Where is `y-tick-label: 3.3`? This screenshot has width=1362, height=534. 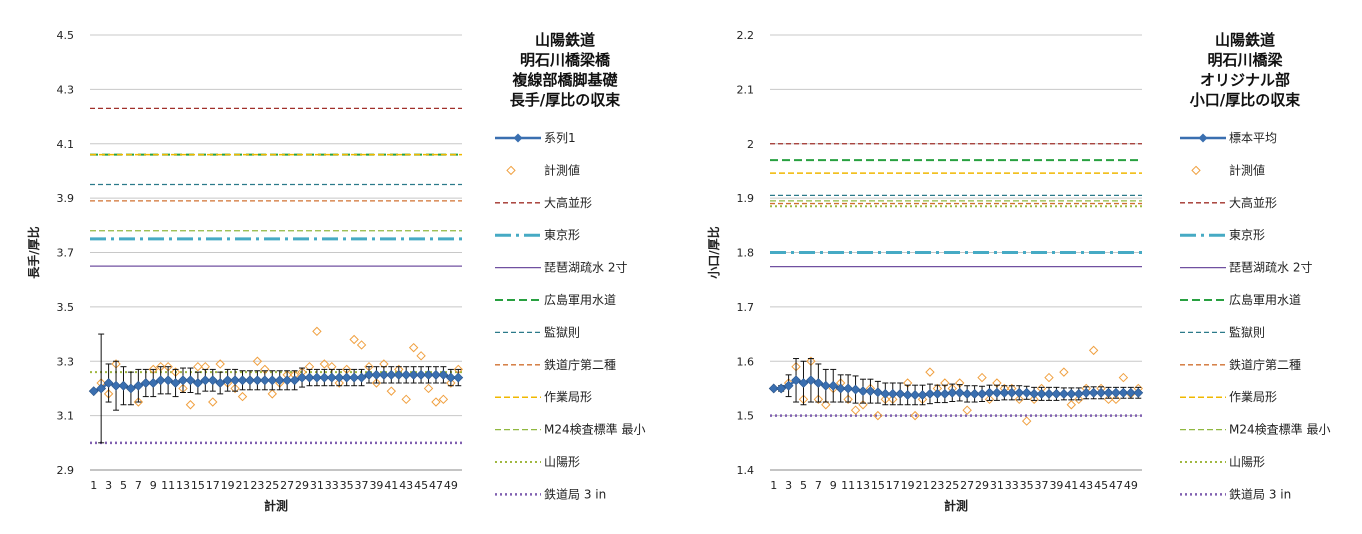
y-tick-label: 3.3 is located at coordinates (66, 361).